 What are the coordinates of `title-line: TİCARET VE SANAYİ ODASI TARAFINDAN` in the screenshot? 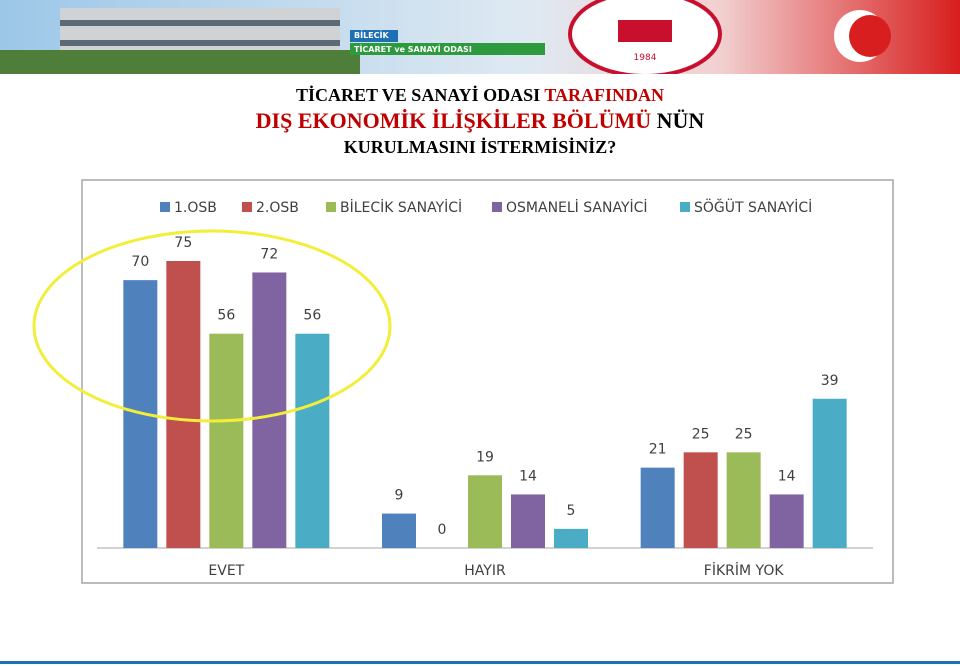 It's located at (480, 95).